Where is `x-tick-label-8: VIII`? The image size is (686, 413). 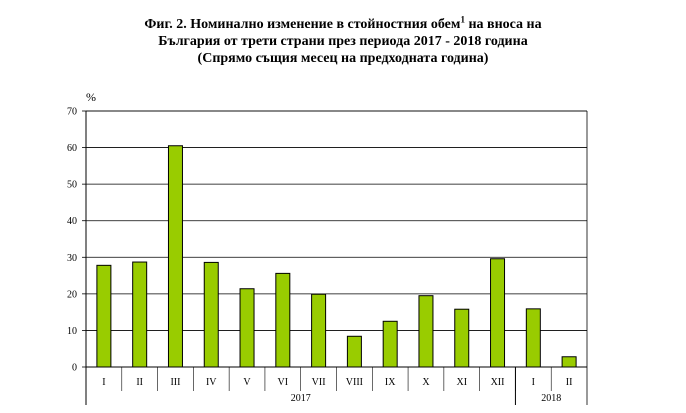 x-tick-label-8: VIII is located at coordinates (354, 382).